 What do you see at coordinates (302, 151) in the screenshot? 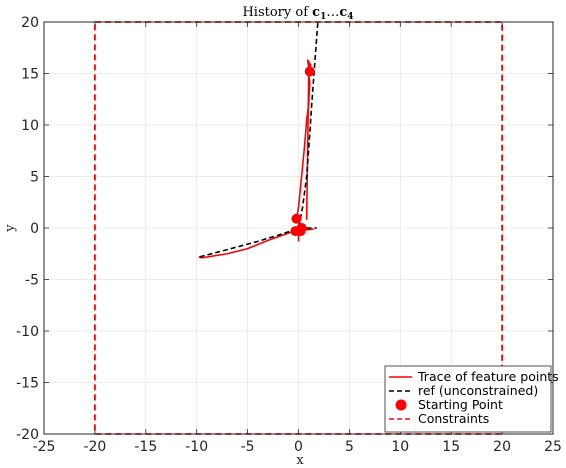
I see `starting-points` at bounding box center [302, 151].